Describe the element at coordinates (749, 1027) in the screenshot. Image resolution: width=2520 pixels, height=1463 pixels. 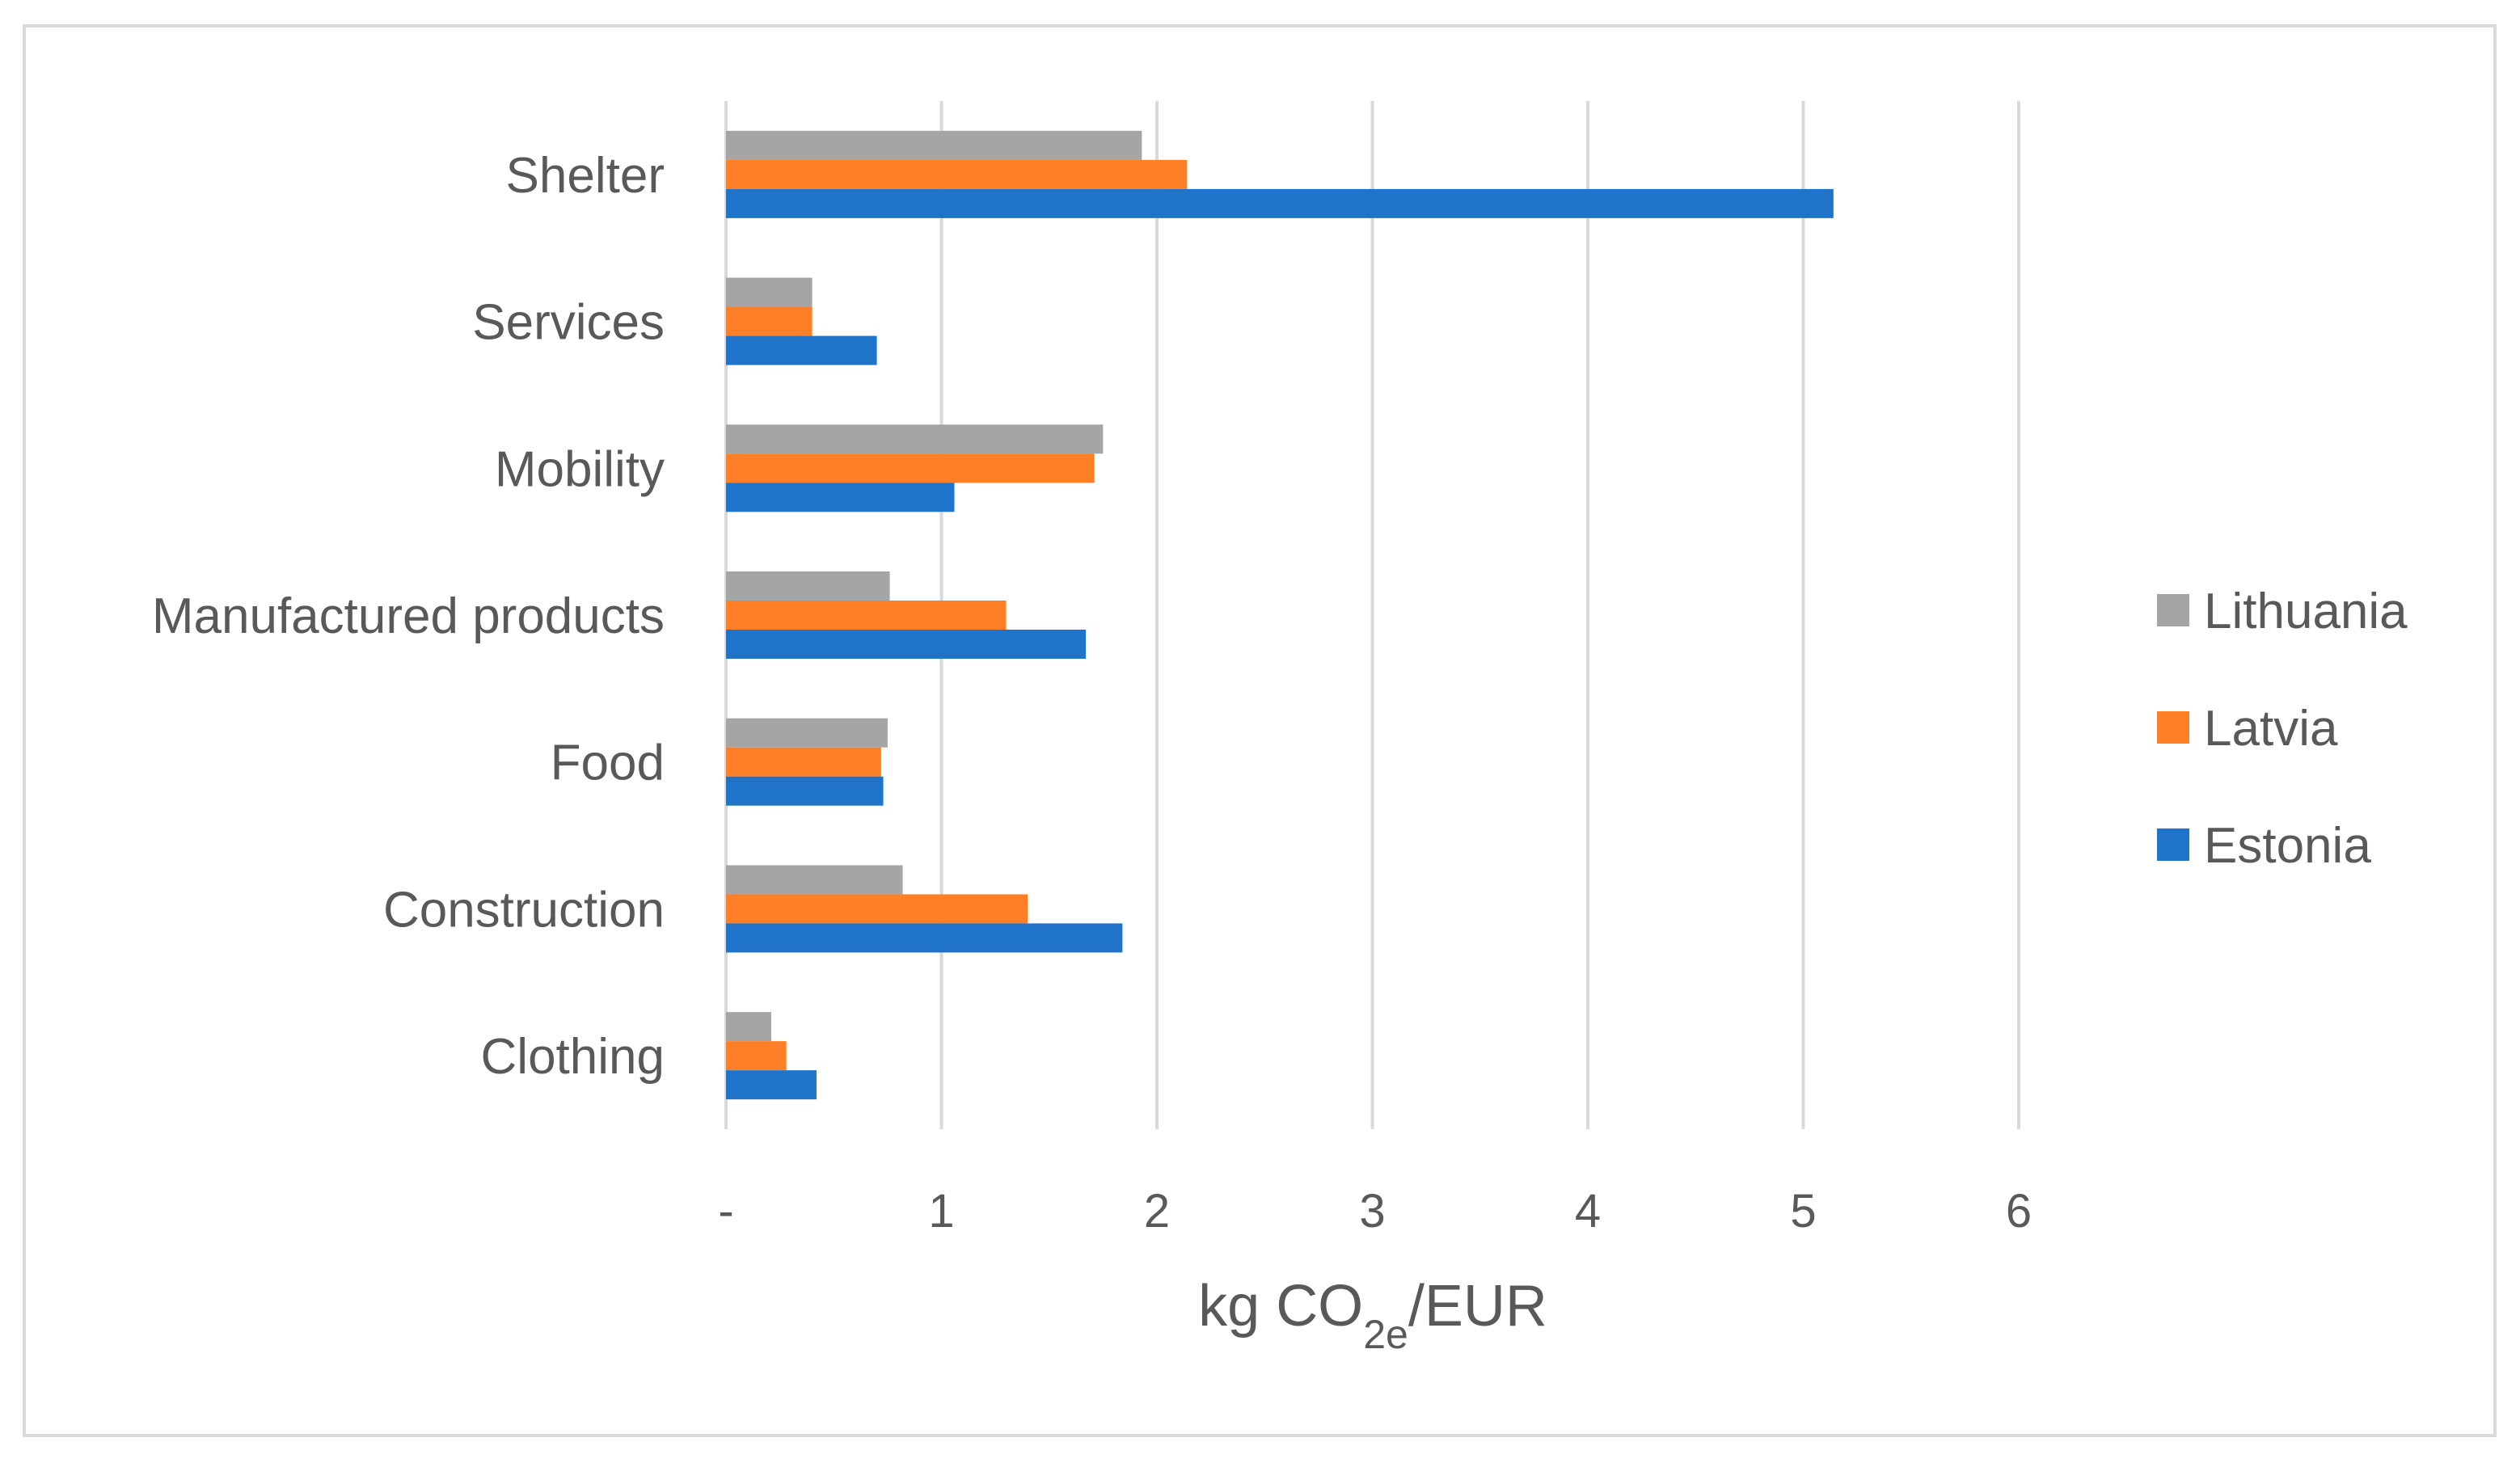
I see `bar-lithuania-clothing` at that location.